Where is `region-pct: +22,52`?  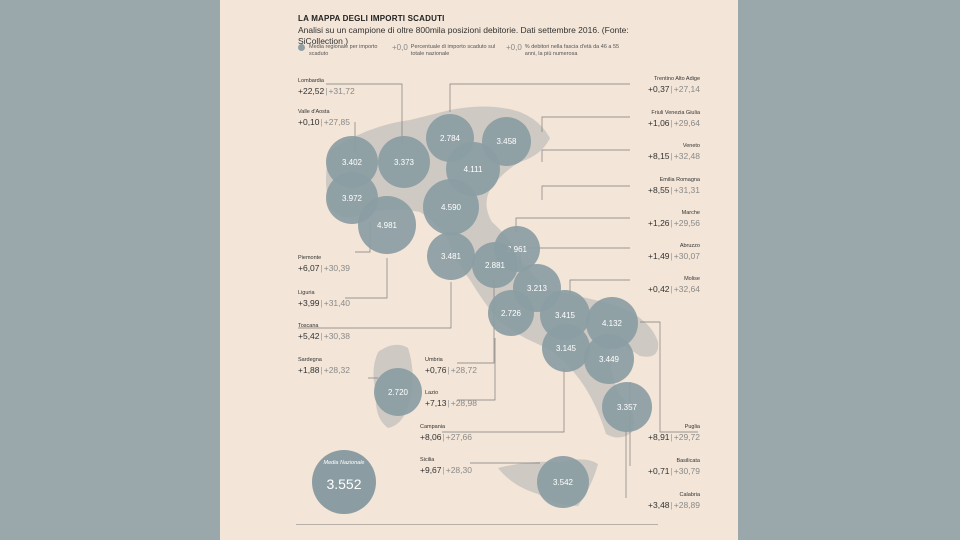
region-pct: +22,52 is located at coordinates (311, 91).